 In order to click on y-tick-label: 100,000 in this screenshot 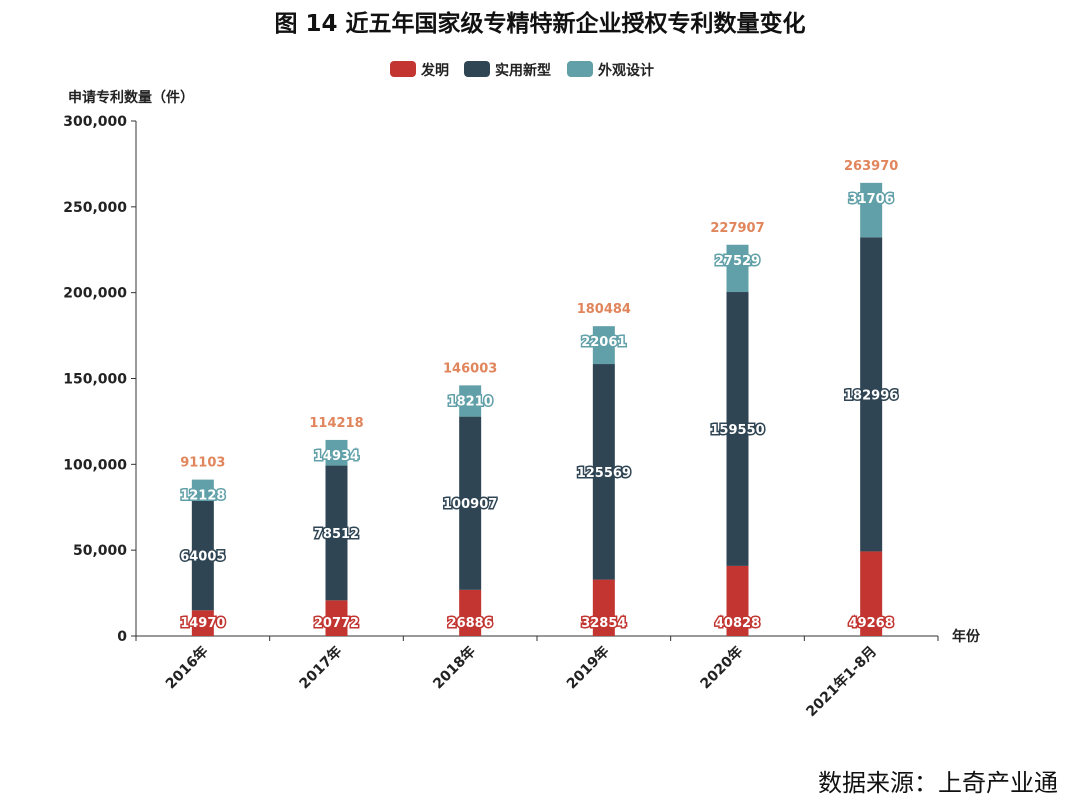, I will do `click(95, 465)`.